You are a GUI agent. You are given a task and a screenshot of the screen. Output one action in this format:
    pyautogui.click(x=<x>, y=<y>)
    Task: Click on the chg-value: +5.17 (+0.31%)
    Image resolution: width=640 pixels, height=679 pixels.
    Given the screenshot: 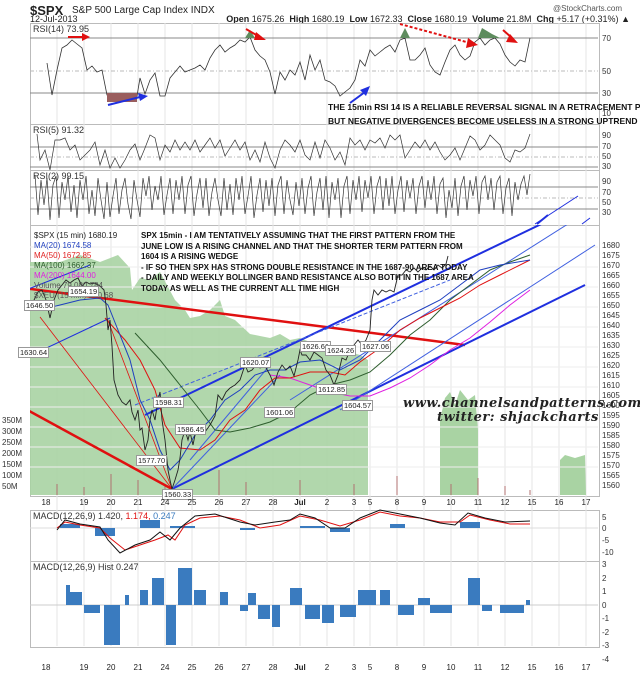 What is the action you would take?
    pyautogui.click(x=587, y=19)
    